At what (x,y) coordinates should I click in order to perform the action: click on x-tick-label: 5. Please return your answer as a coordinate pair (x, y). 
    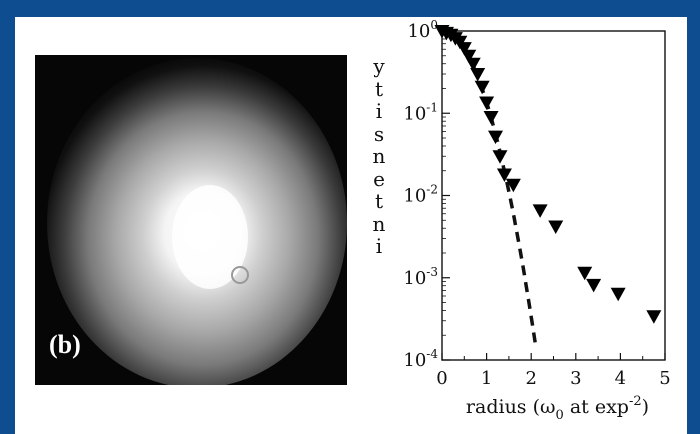
    Looking at the image, I should click on (664, 378).